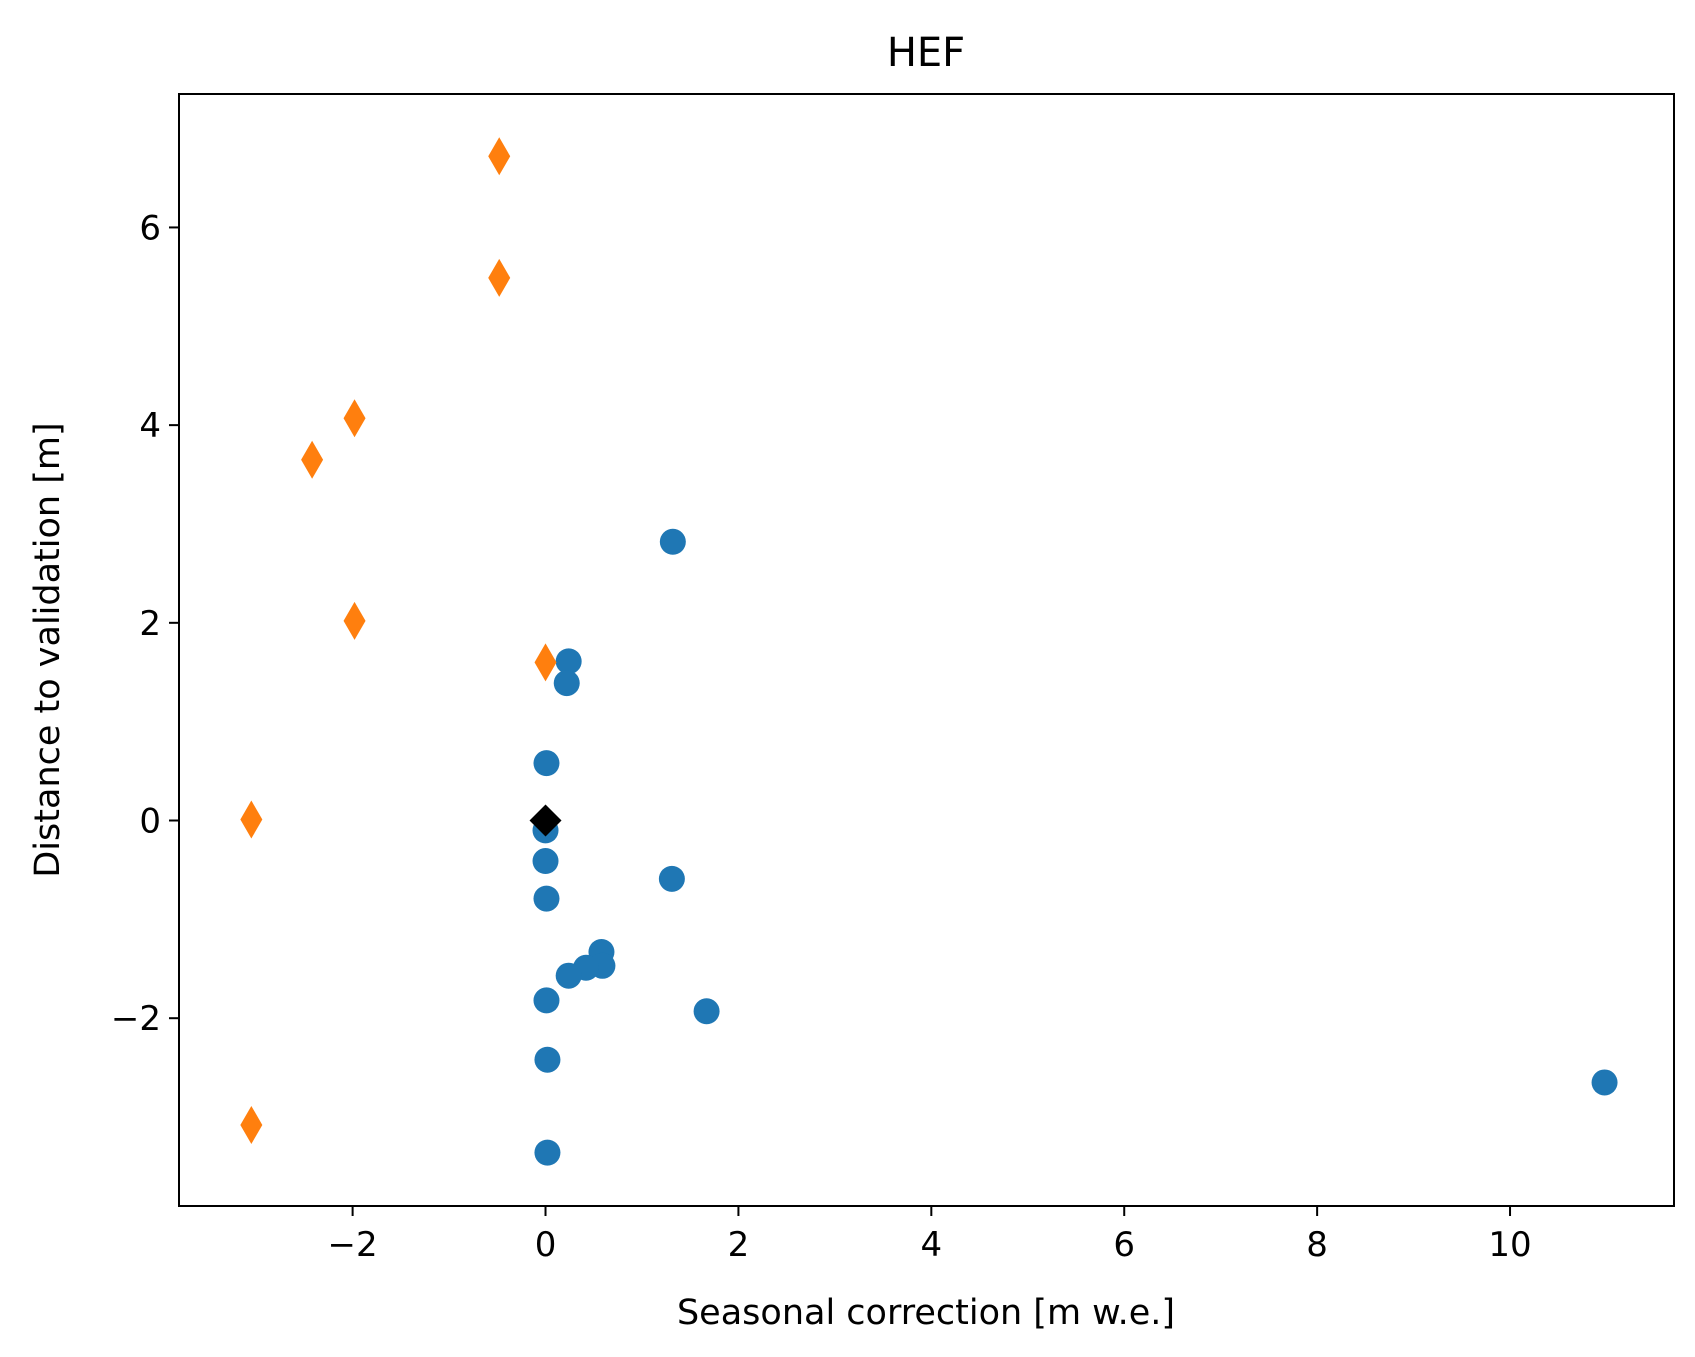 This screenshot has width=1695, height=1357. What do you see at coordinates (926, 53) in the screenshot?
I see `chart-title: HEF` at bounding box center [926, 53].